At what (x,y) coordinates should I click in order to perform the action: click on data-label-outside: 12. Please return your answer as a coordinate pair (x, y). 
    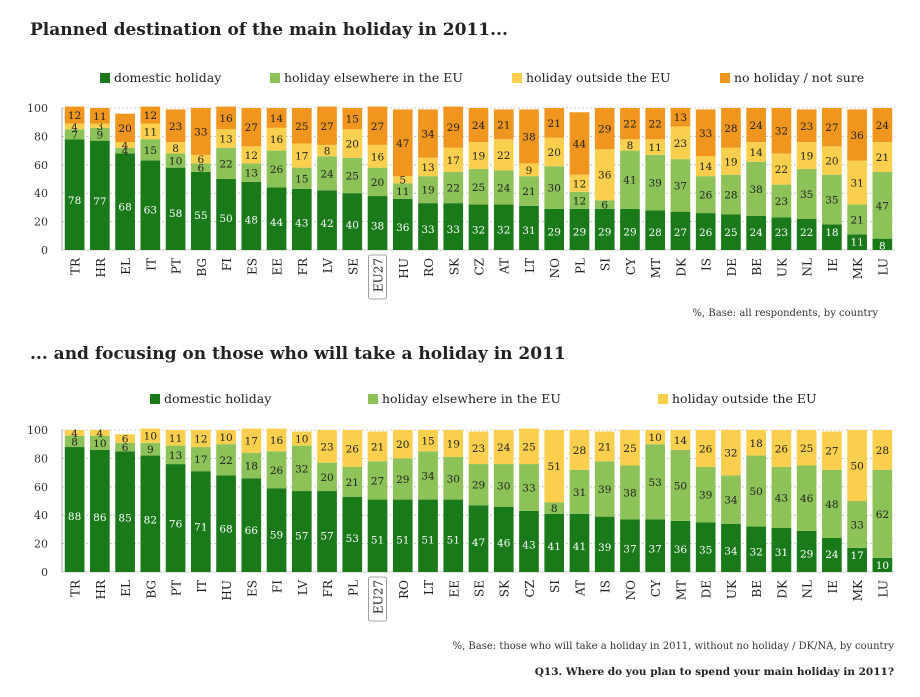
    Looking at the image, I should click on (251, 156).